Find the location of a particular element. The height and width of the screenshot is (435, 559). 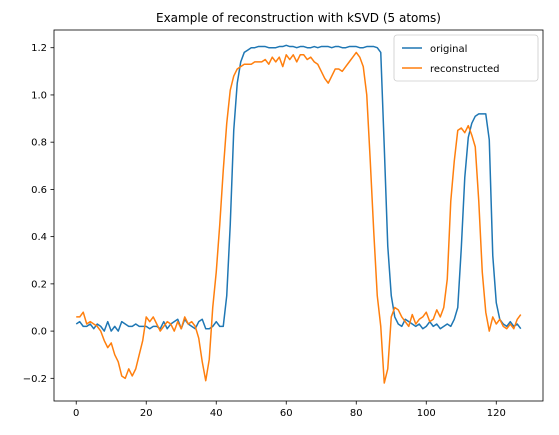

x-tick-label: 0 is located at coordinates (76, 413).